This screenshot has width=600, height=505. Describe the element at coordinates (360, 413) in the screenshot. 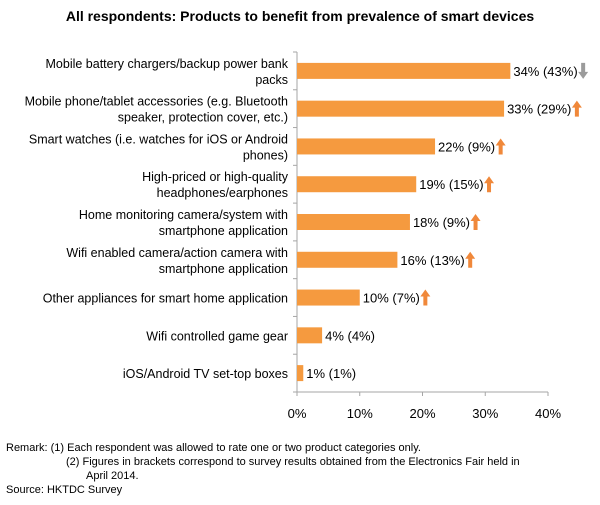

I see `x-tick-label: 10%` at that location.